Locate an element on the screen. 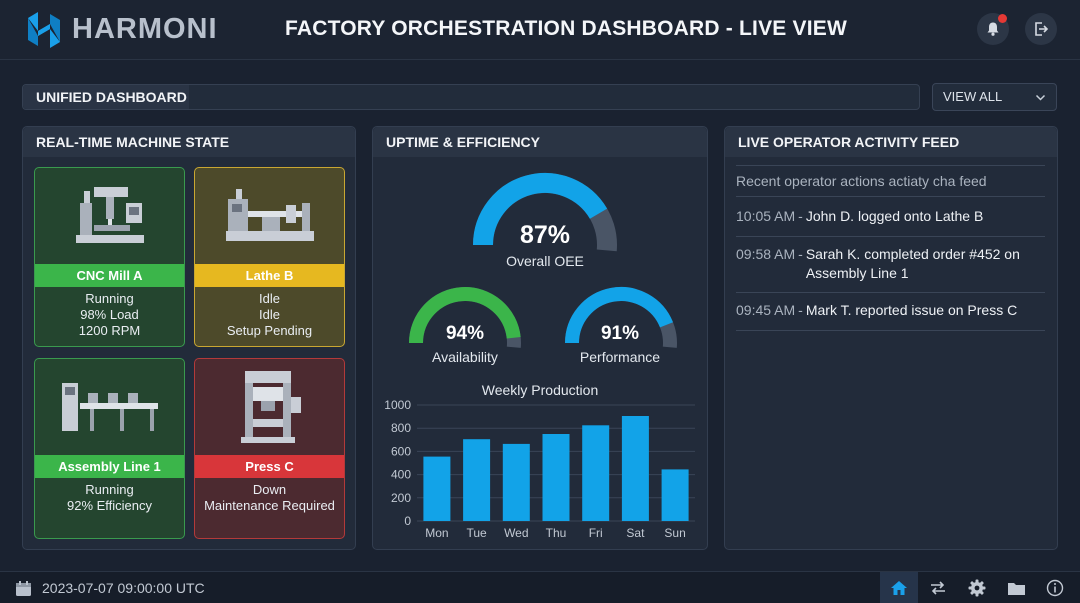  chart-title: Weekly Production is located at coordinates (540, 390).